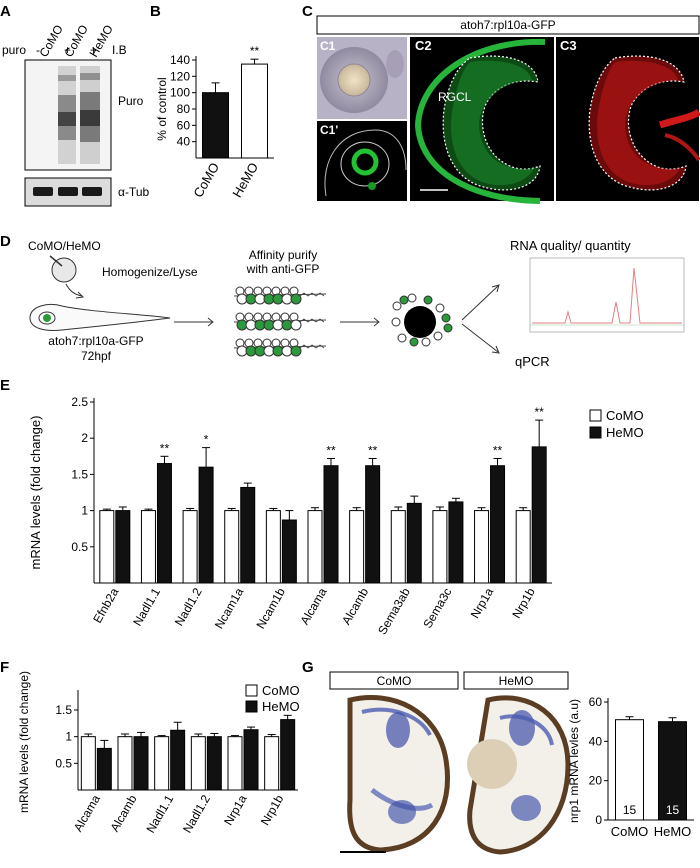 The width and height of the screenshot is (700, 868). I want to click on c2-image, so click(482, 120).